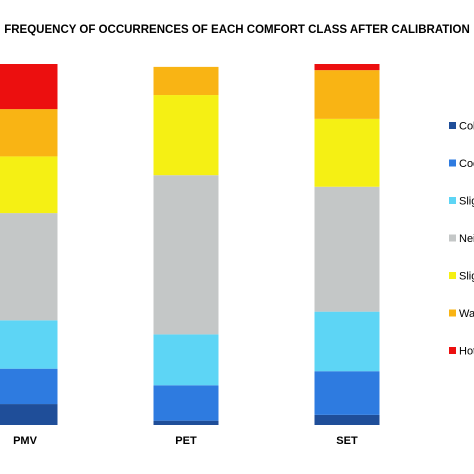 This screenshot has height=474, width=474. Describe the element at coordinates (347, 441) in the screenshot. I see `category-label-set: SET` at that location.